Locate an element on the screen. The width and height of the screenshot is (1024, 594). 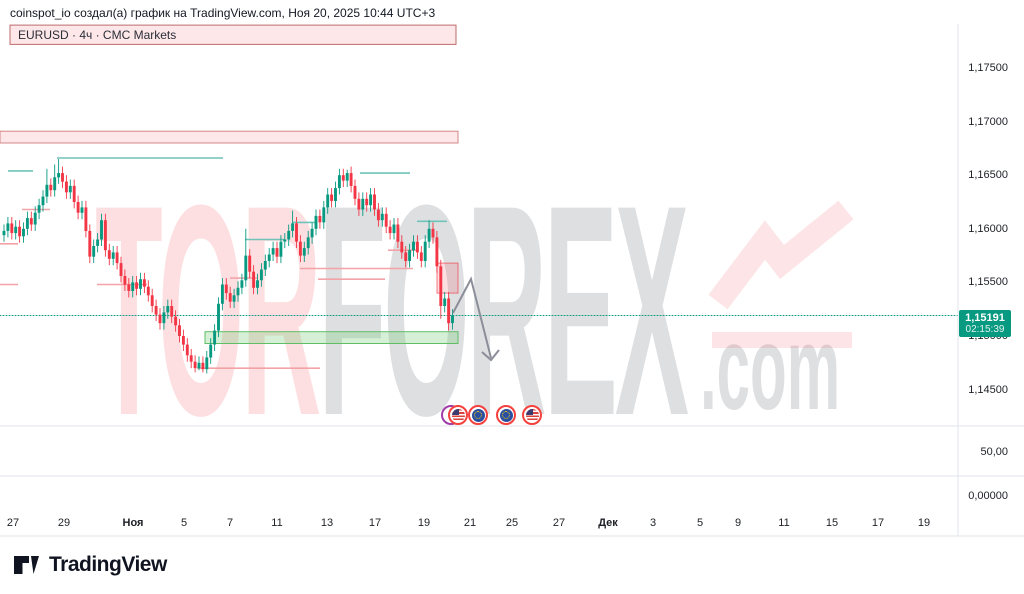
time-axis-month-label: Ноя is located at coordinates (133, 523).